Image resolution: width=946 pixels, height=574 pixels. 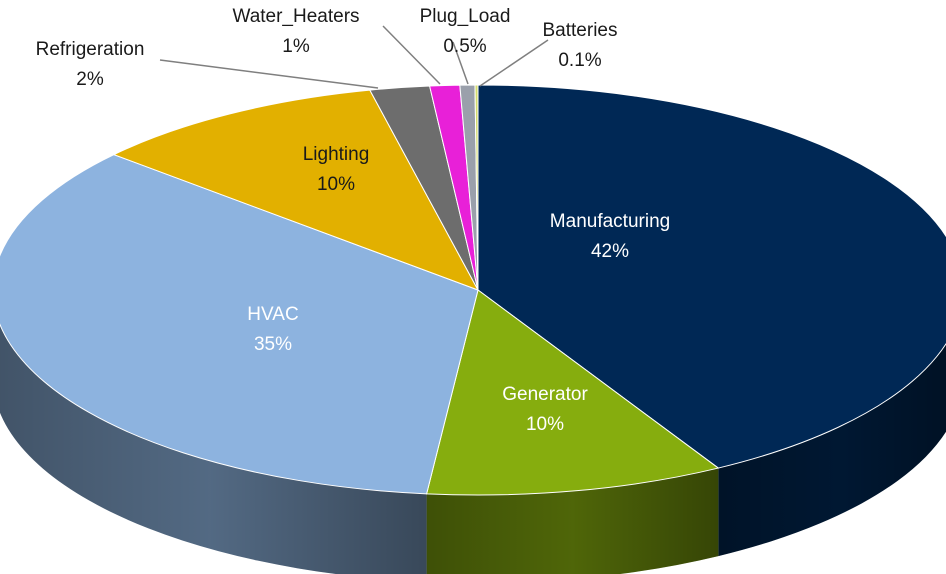 What do you see at coordinates (572, 521) in the screenshot?
I see `slice-side-generator-shade` at bounding box center [572, 521].